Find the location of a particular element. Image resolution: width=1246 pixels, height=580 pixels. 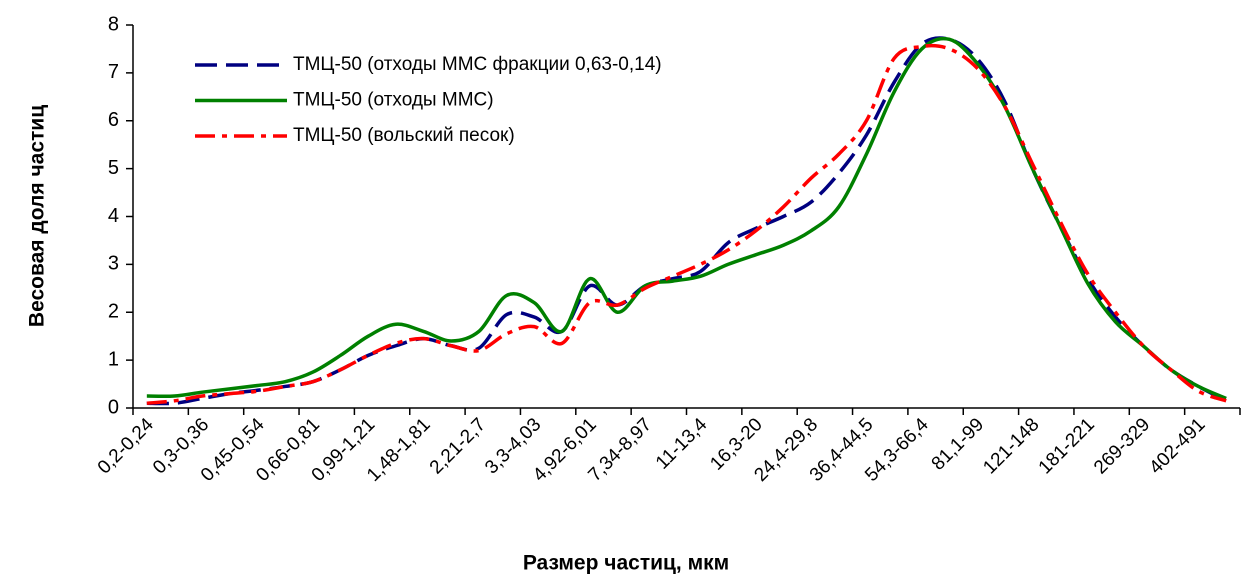

y-tick-label: 0 is located at coordinates (113, 407).